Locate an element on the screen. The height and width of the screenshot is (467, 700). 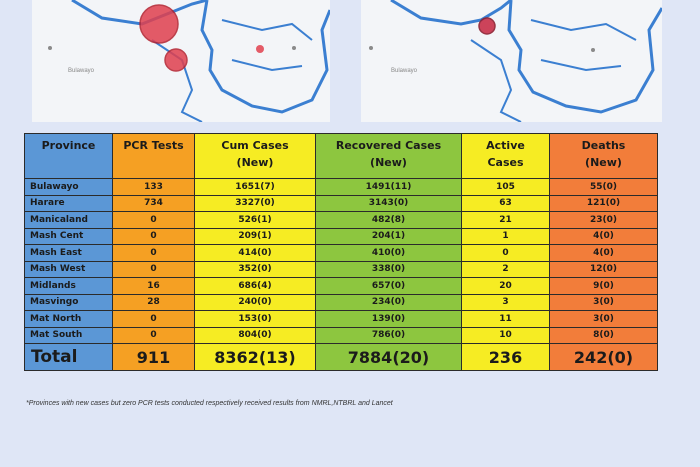
cell-active: 1 is located at coordinates (505, 236).